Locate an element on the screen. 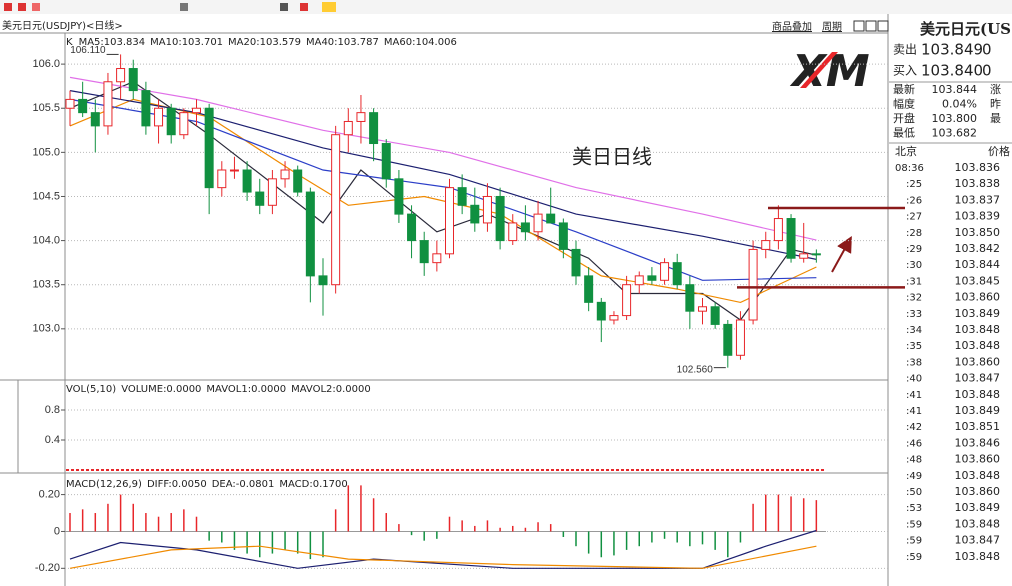 This screenshot has height=586, width=1012. info-value: 103.682 is located at coordinates (955, 133).